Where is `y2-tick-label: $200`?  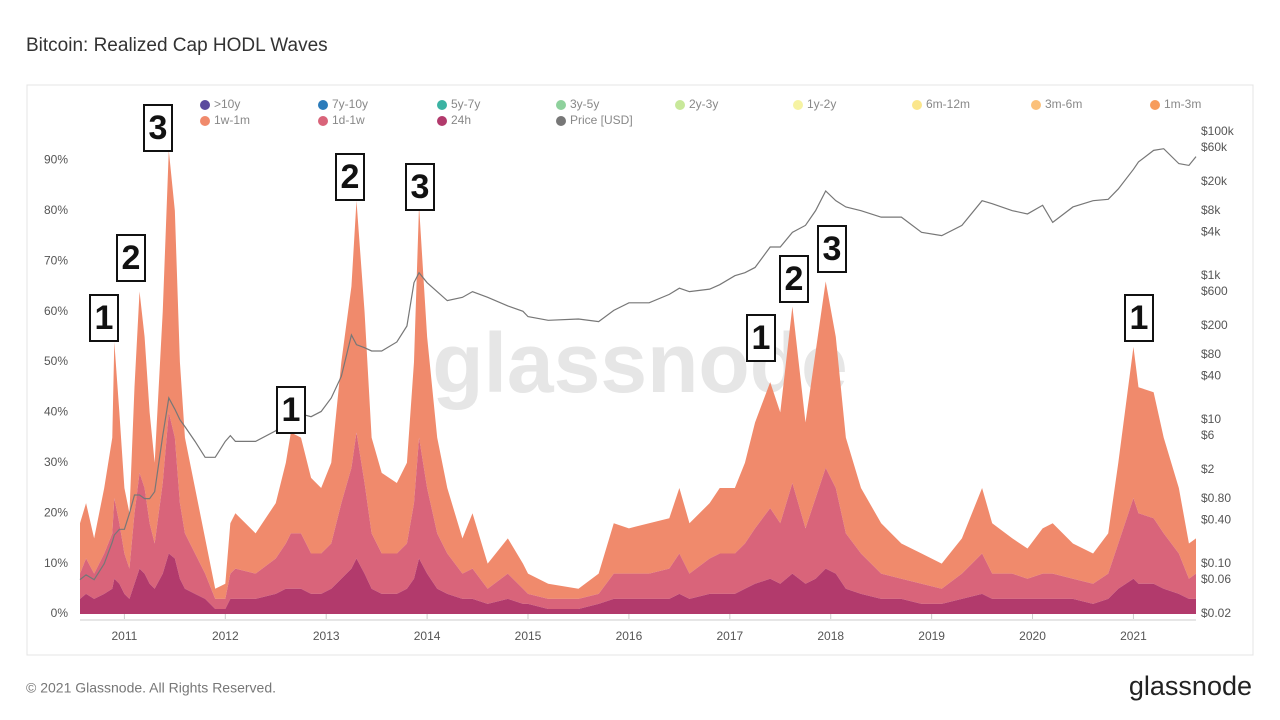
y2-tick-label: $200 is located at coordinates (1214, 325).